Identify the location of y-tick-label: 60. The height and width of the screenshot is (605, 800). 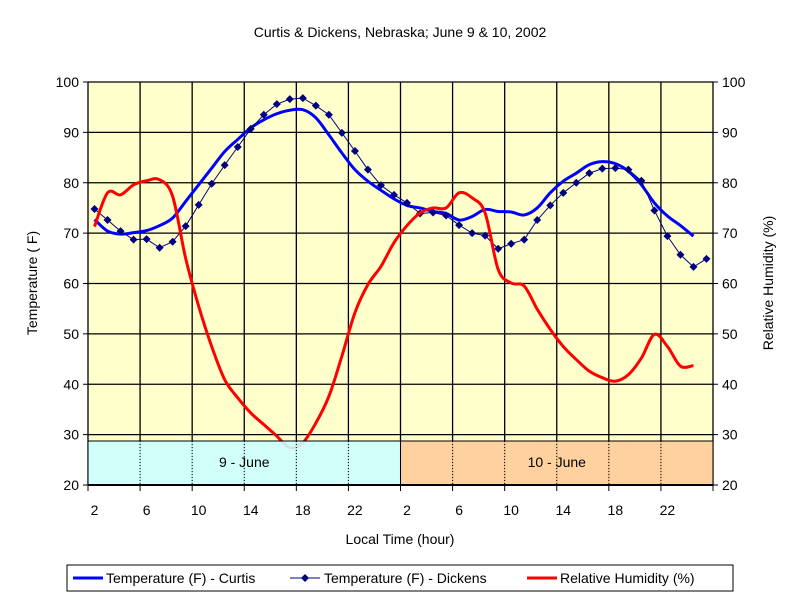
(71, 284).